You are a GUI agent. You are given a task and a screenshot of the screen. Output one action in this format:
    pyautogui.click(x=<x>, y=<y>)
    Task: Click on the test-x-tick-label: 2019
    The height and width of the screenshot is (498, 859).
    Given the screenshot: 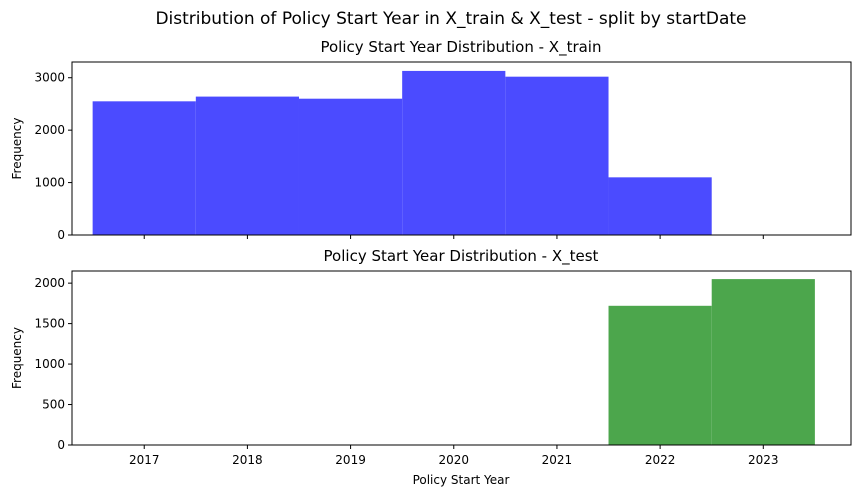 What is the action you would take?
    pyautogui.click(x=350, y=460)
    